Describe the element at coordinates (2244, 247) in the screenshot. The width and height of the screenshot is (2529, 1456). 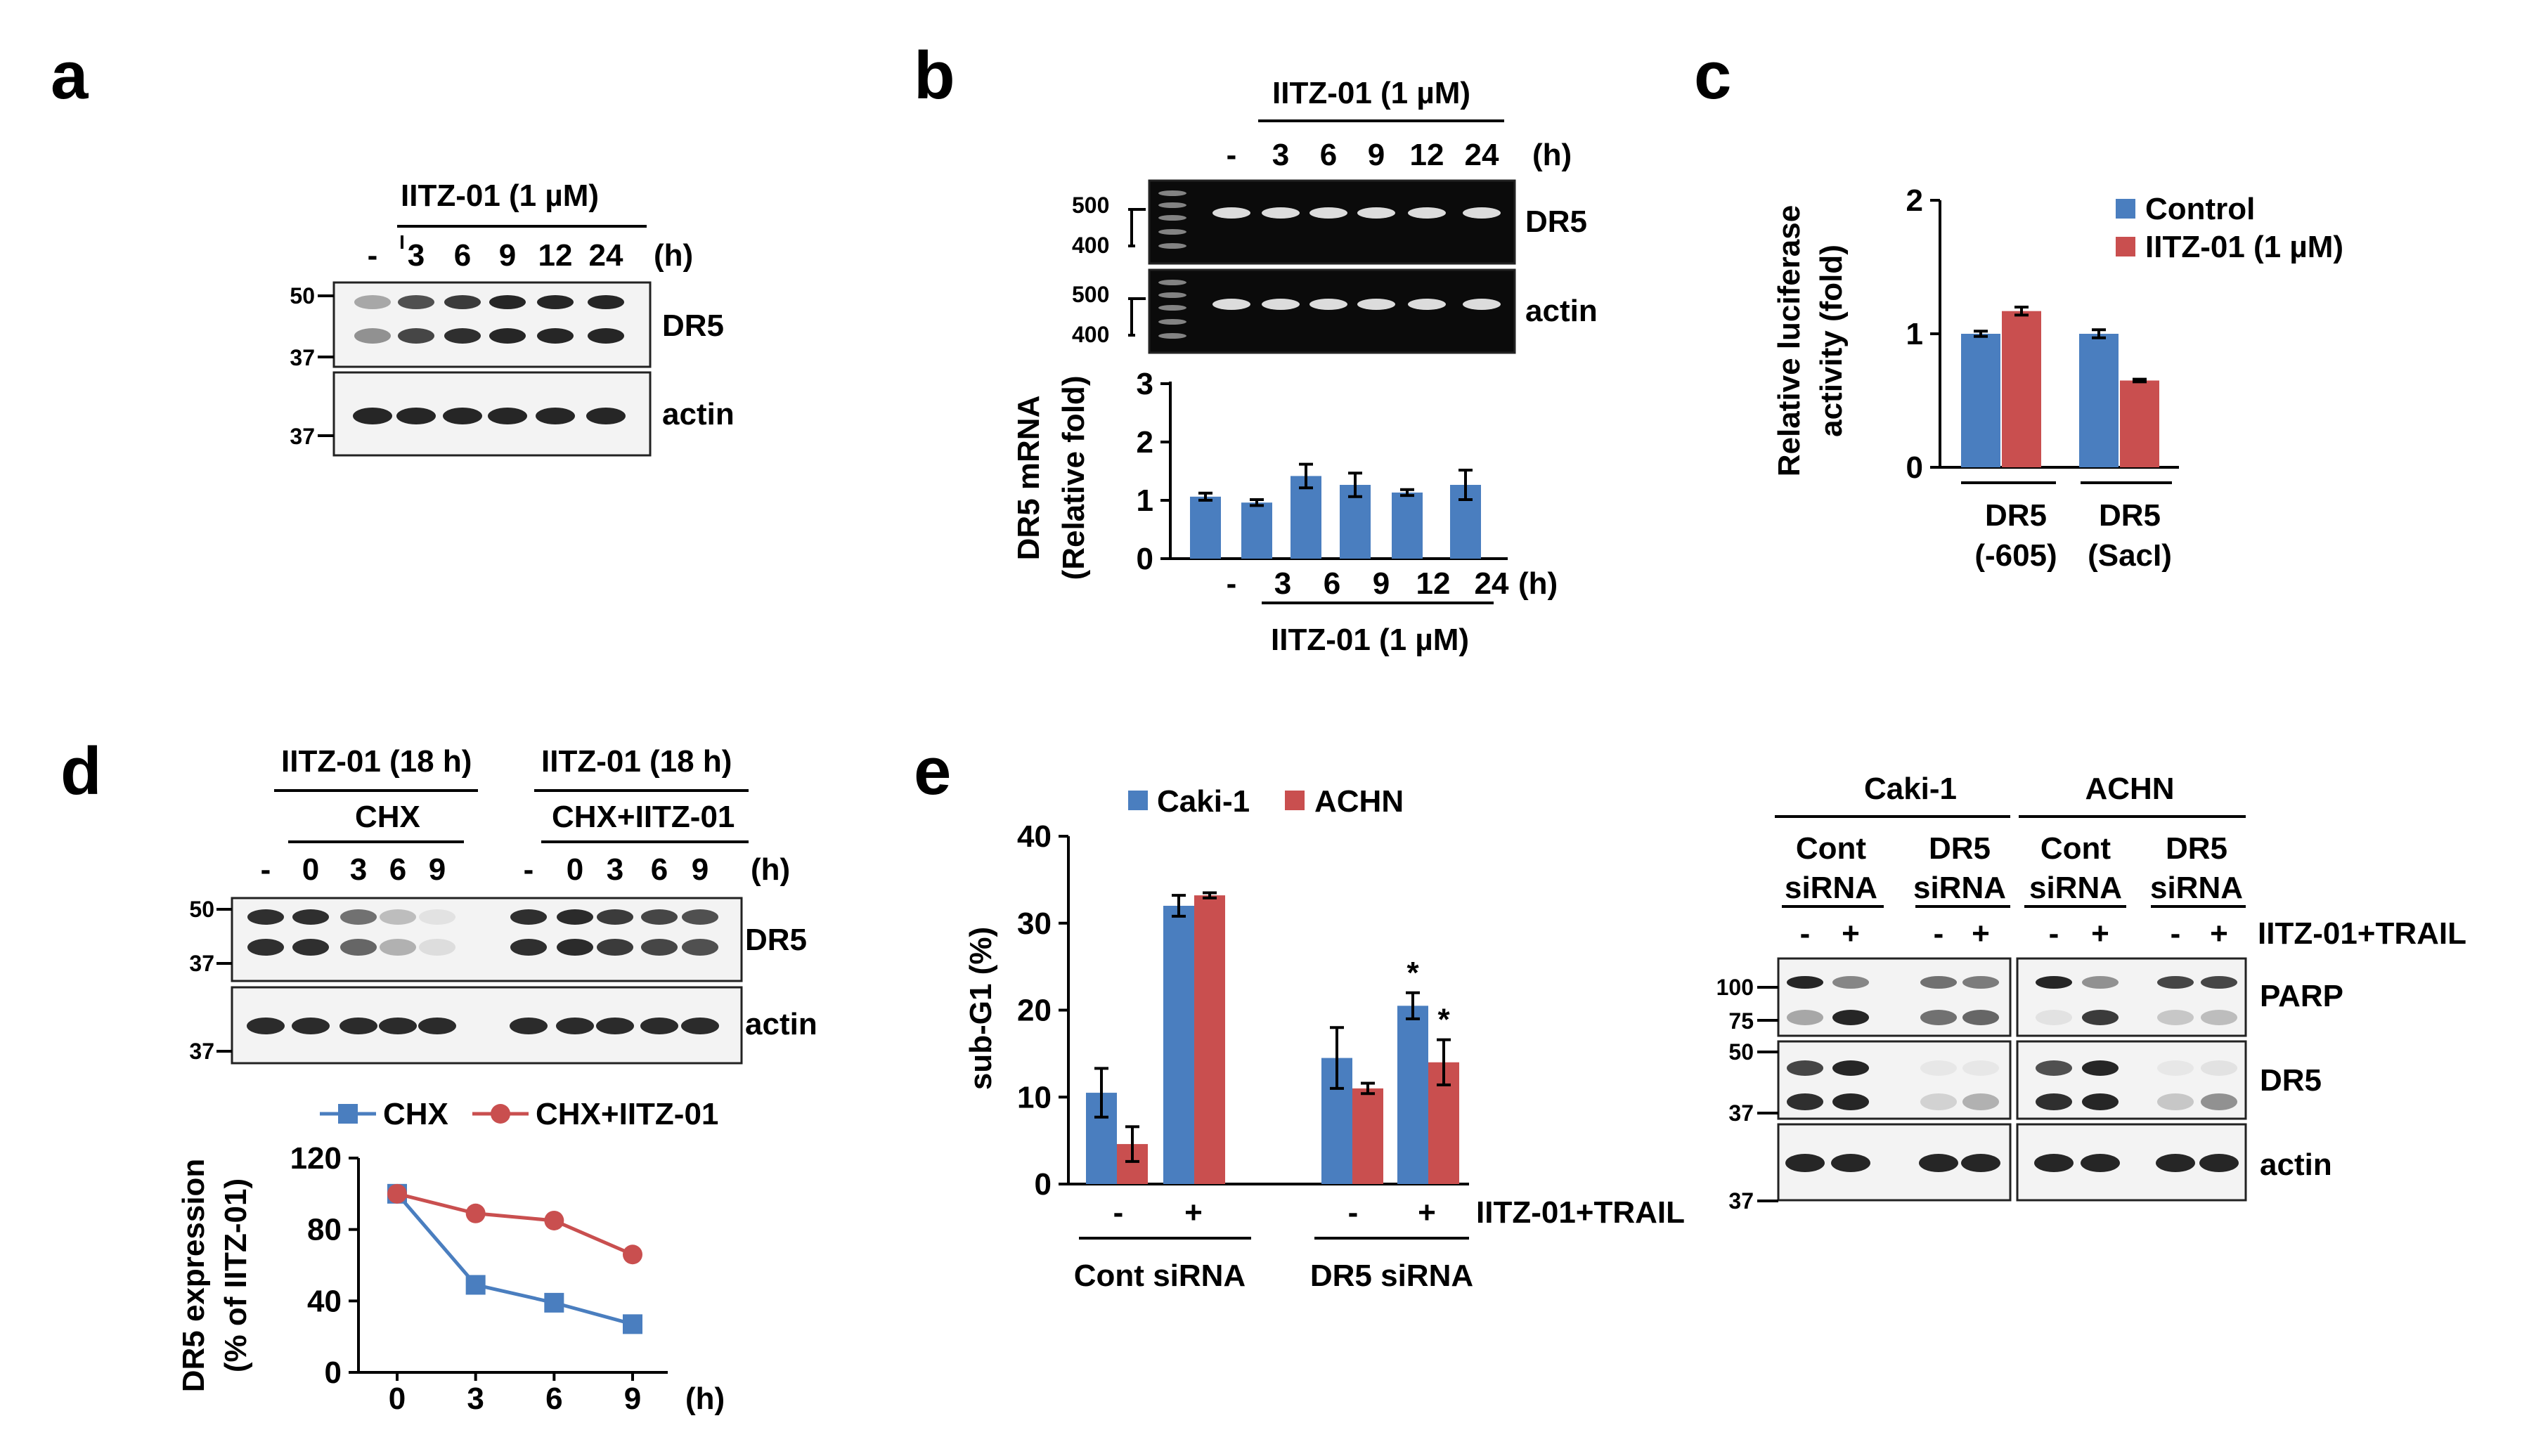
I see `c-legend-iitz: IITZ-01 (1 µM)` at that location.